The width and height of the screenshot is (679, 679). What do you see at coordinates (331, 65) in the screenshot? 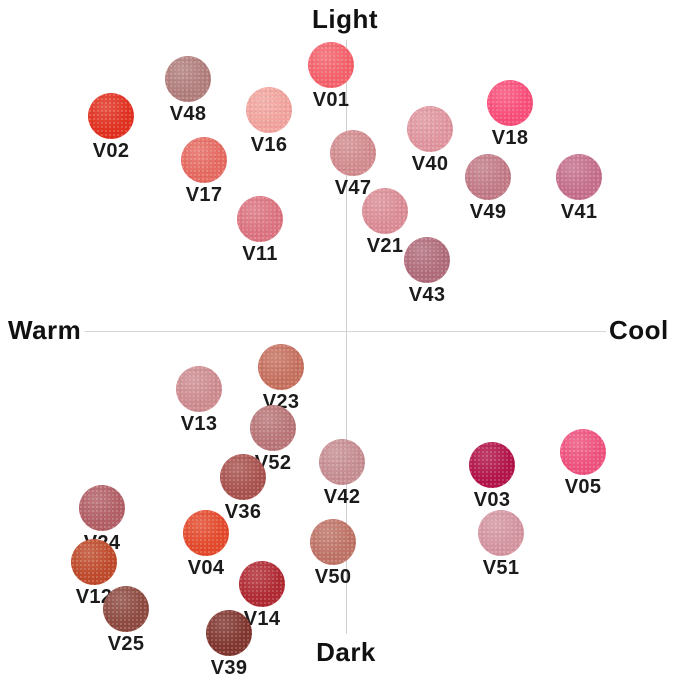
I see `swatch-v01` at bounding box center [331, 65].